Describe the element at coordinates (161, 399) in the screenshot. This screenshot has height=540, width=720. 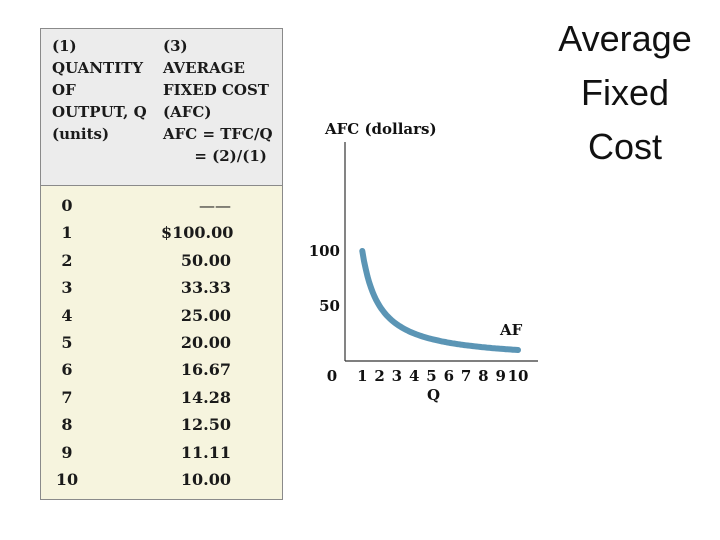
I see `table-row: 7 14.28` at that location.